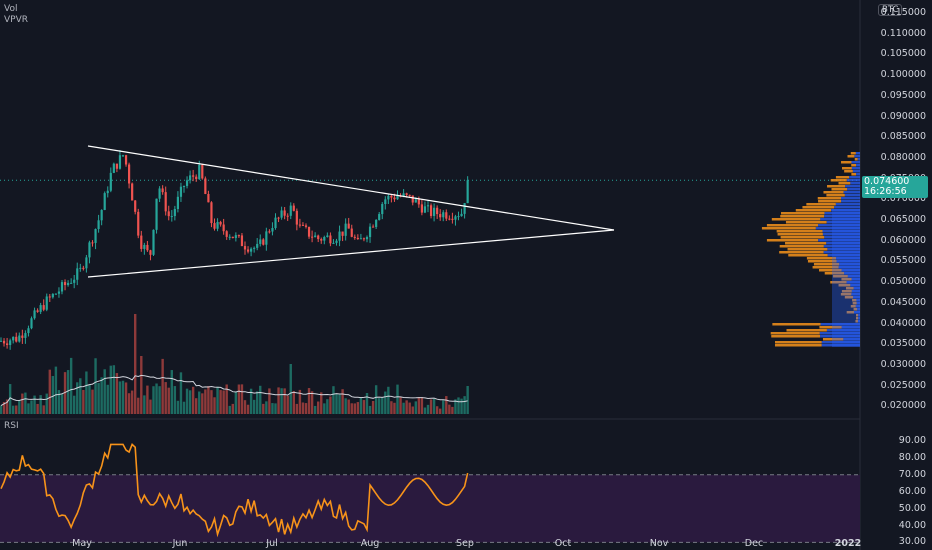 The height and width of the screenshot is (550, 932). I want to click on time-tick: Sep, so click(465, 543).